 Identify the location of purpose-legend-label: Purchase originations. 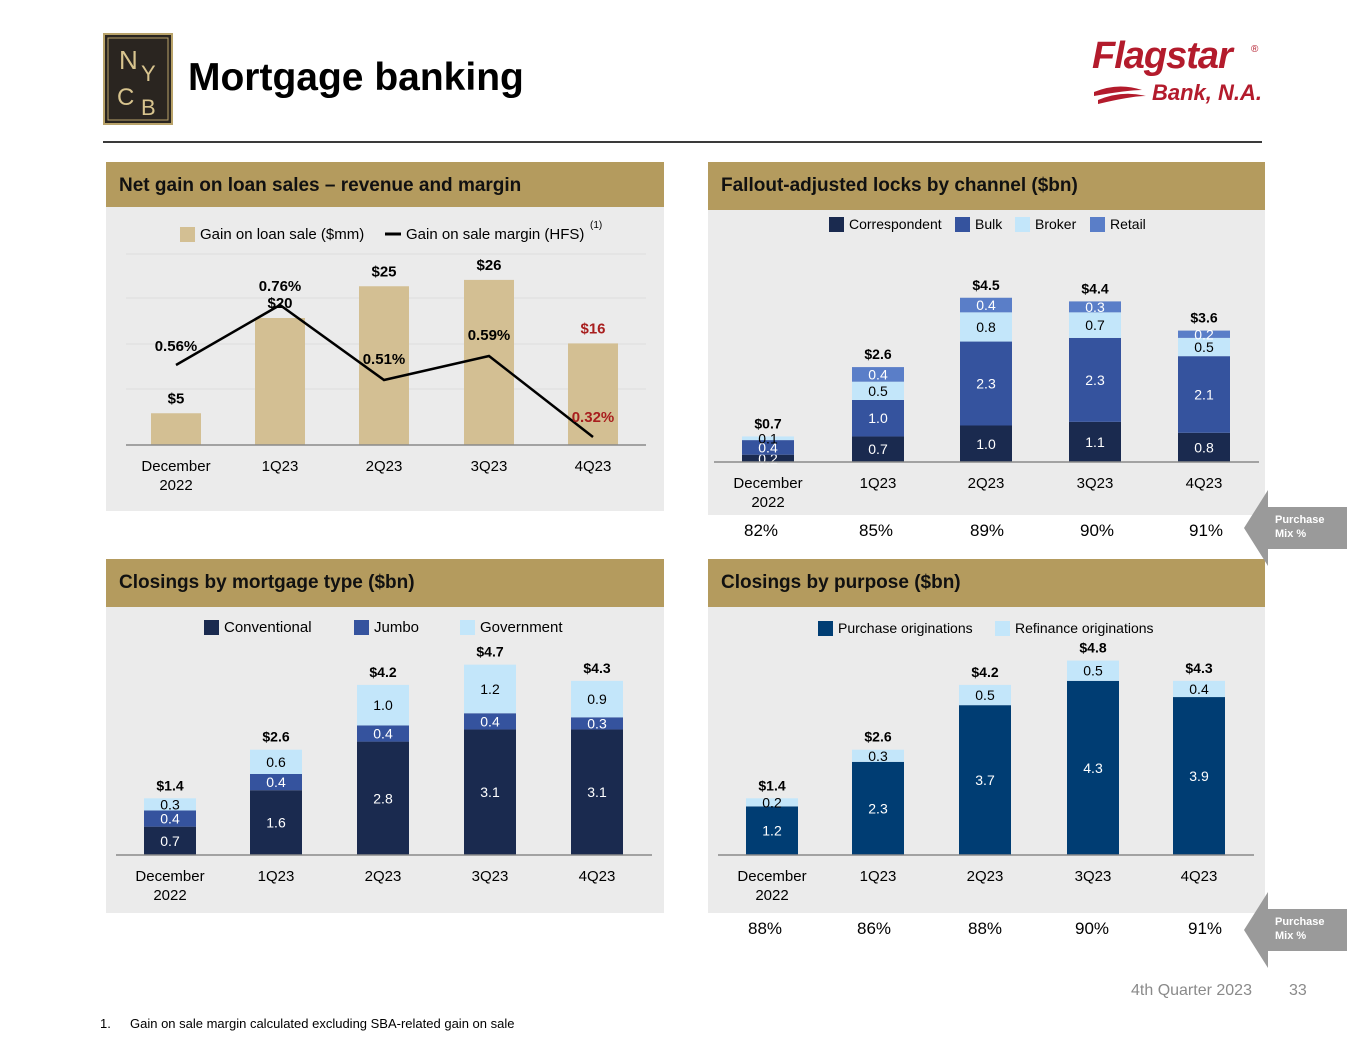
(905, 628).